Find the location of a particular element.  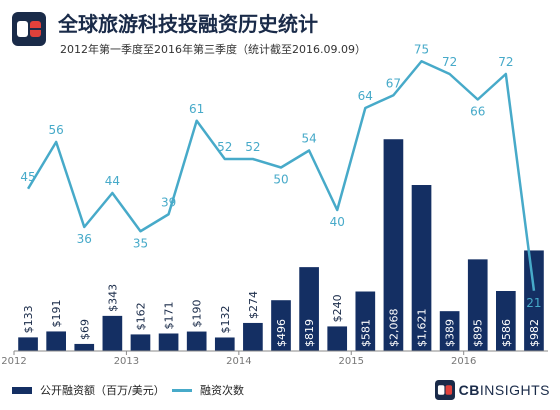

bar-value-label: $132 is located at coordinates (225, 319).